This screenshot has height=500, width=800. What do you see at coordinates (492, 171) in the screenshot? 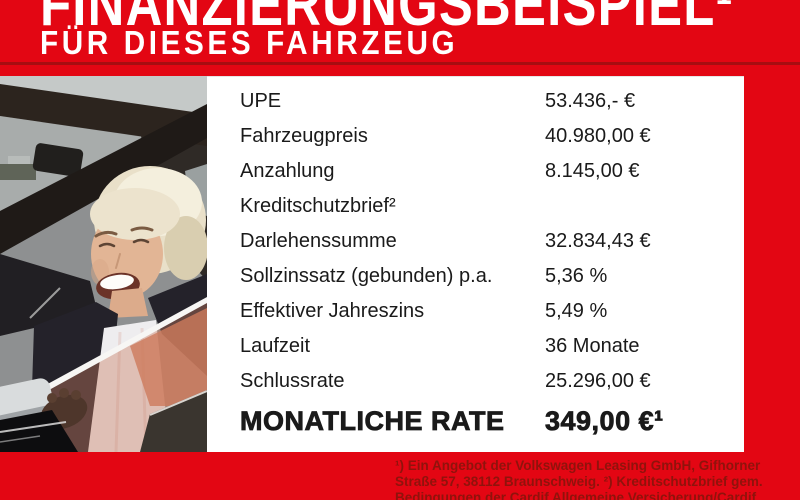
I see `finance-row: Anzahlung 8.145,00 €` at bounding box center [492, 171].